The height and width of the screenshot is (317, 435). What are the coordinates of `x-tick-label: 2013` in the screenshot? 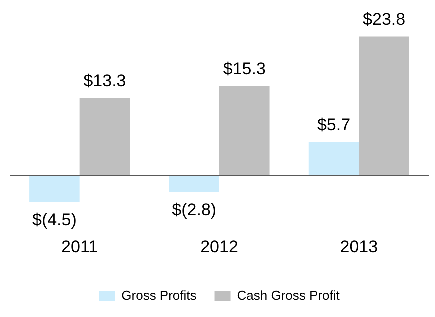 It's located at (359, 246).